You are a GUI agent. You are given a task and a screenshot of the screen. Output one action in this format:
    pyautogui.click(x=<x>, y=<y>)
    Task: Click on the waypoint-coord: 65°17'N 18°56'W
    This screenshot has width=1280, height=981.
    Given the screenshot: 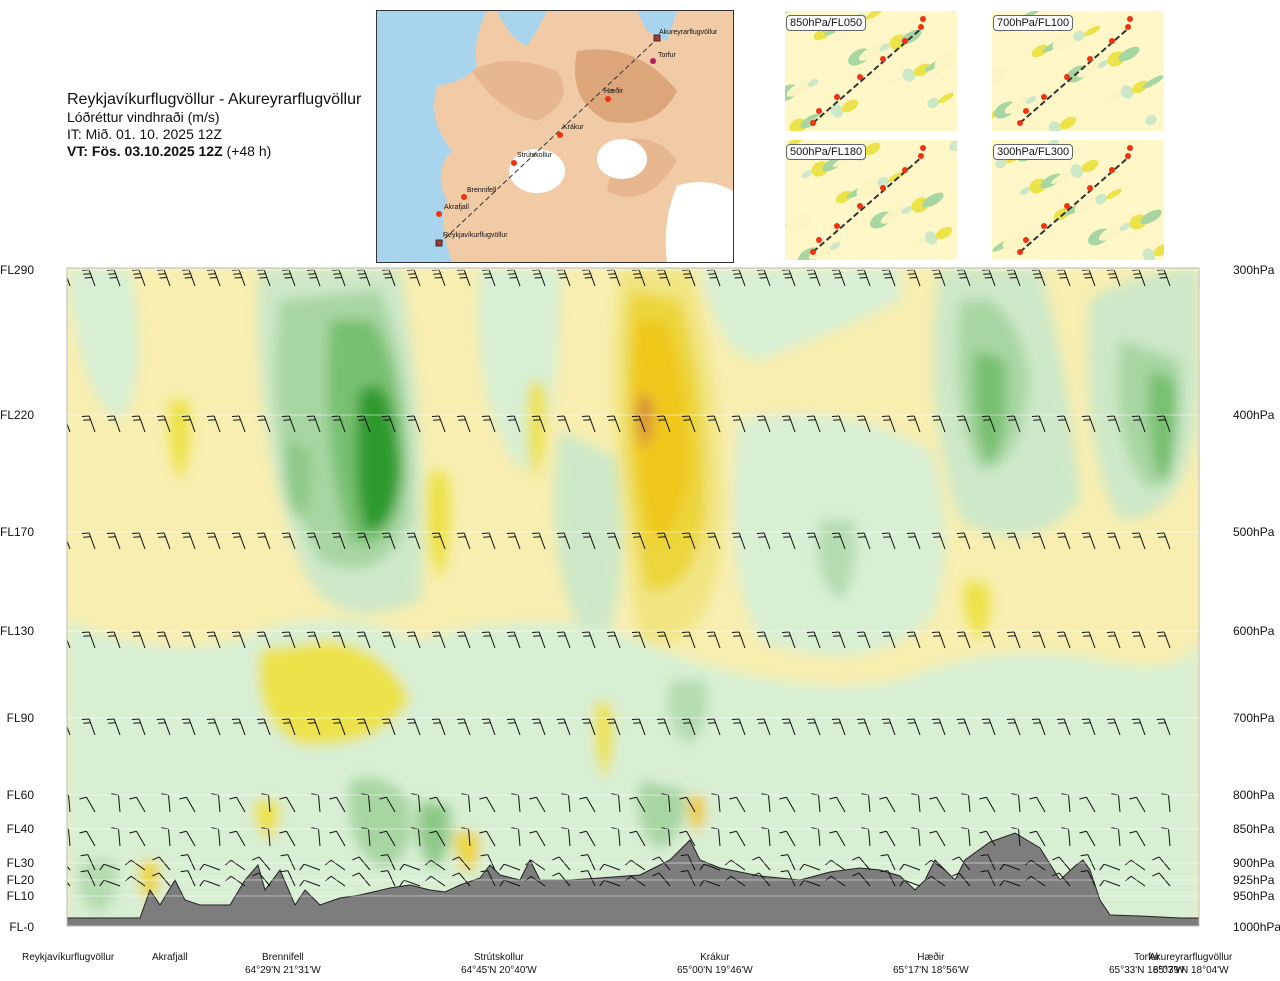 What is the action you would take?
    pyautogui.click(x=931, y=970)
    